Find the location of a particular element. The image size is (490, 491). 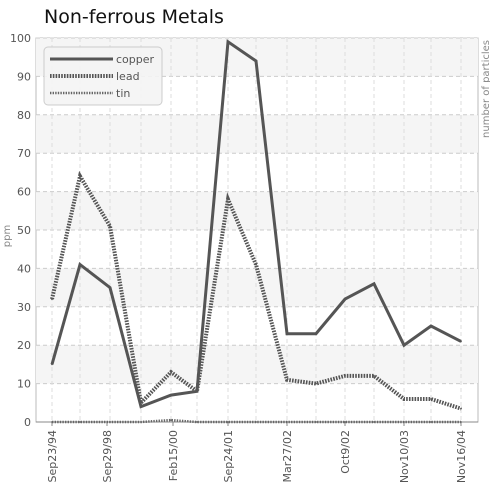

legend-label-copper: copper is located at coordinates (135, 59).